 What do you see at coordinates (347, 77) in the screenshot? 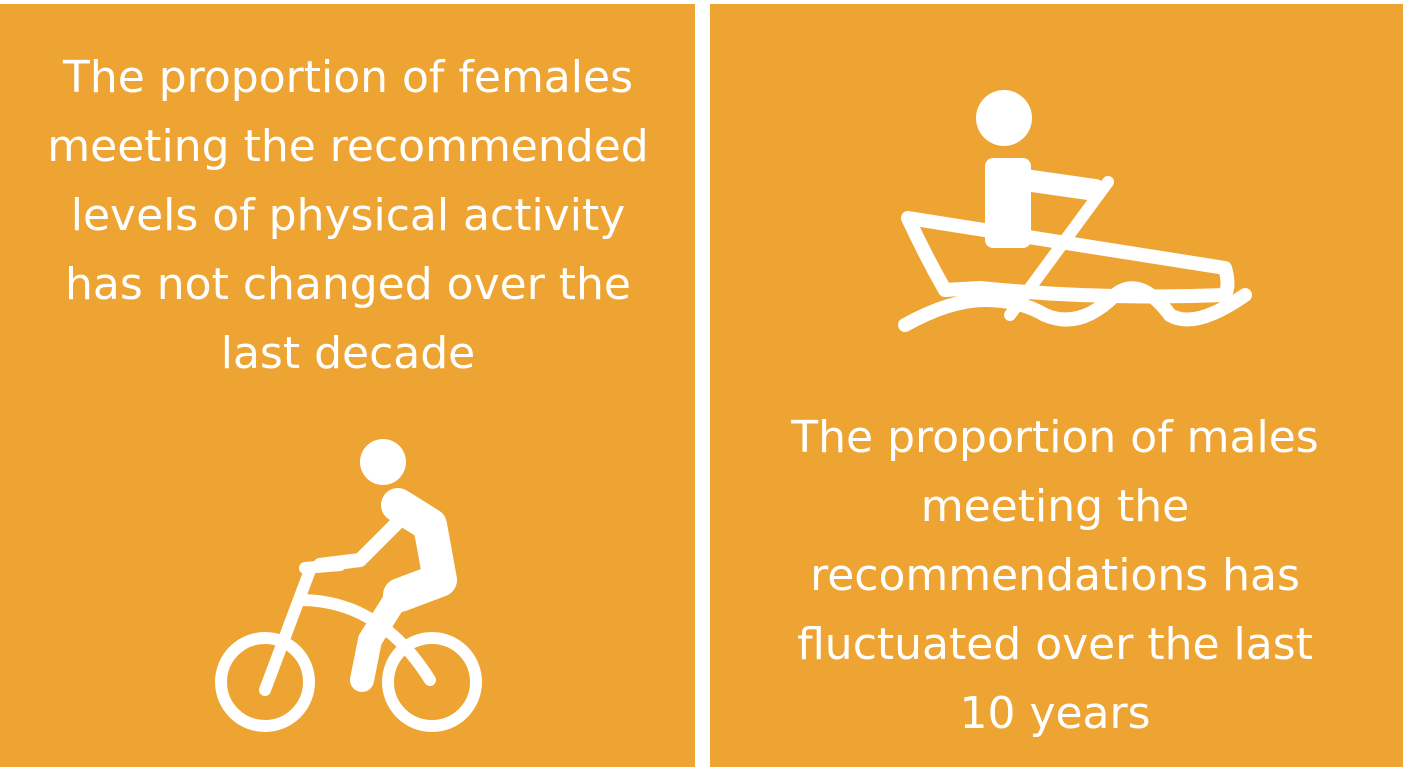
I see `panel-text-line: The proportion of females` at bounding box center [347, 77].